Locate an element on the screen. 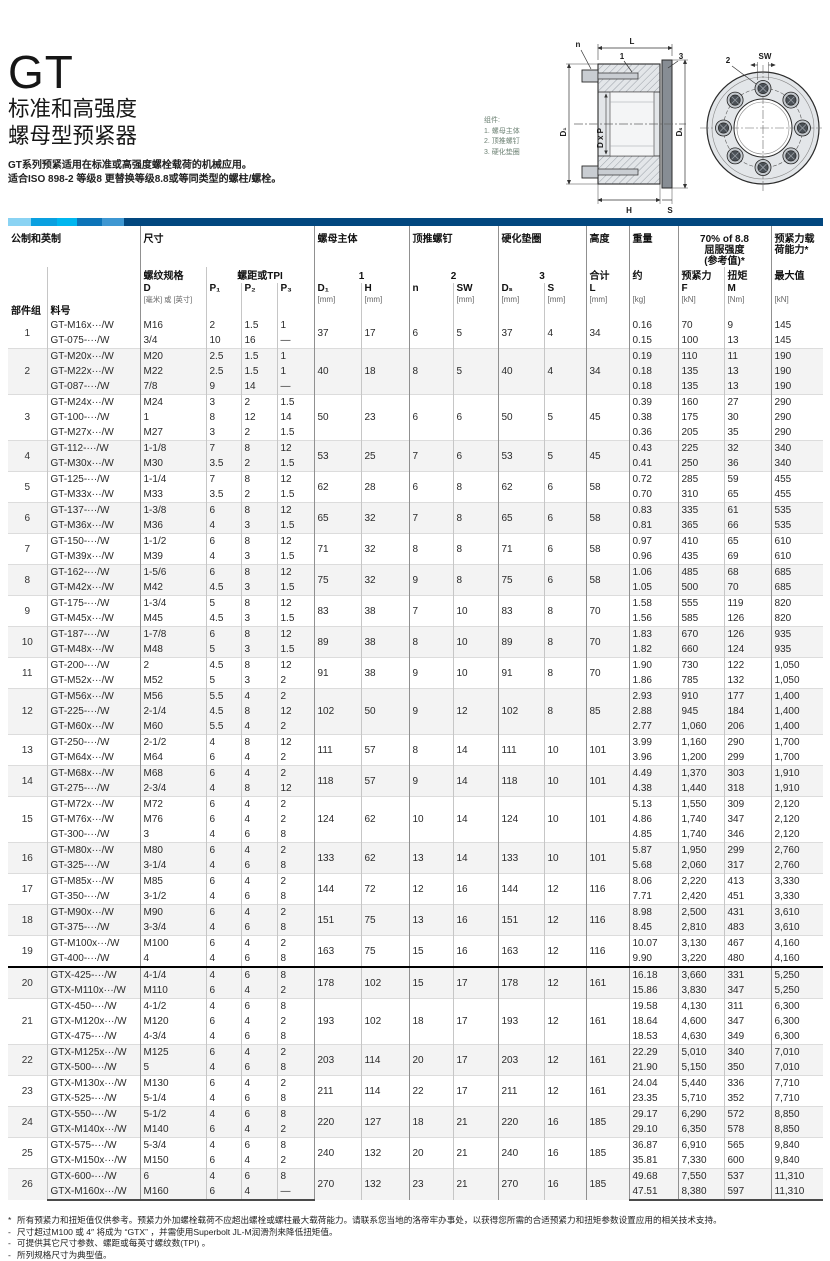 The width and height of the screenshot is (830, 1261). cell-l: 161 is located at coordinates (607, 1021).